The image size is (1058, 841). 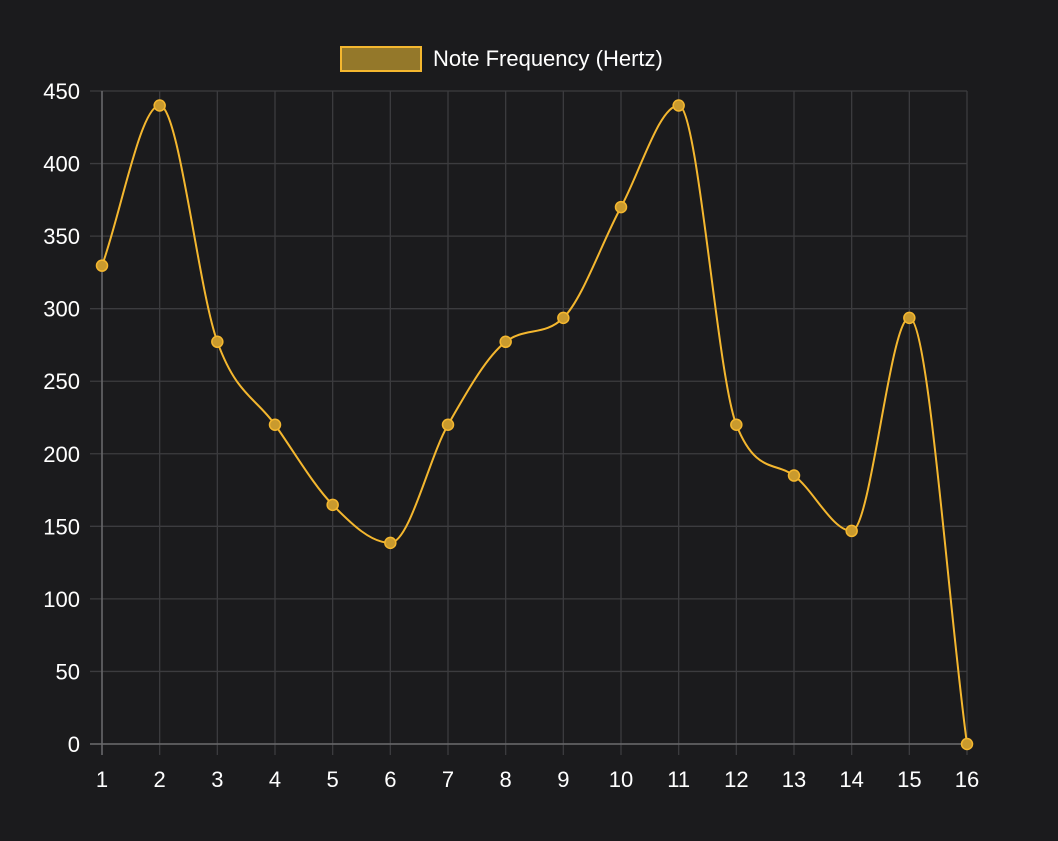 I want to click on y-tick-label: 0, so click(x=74, y=744).